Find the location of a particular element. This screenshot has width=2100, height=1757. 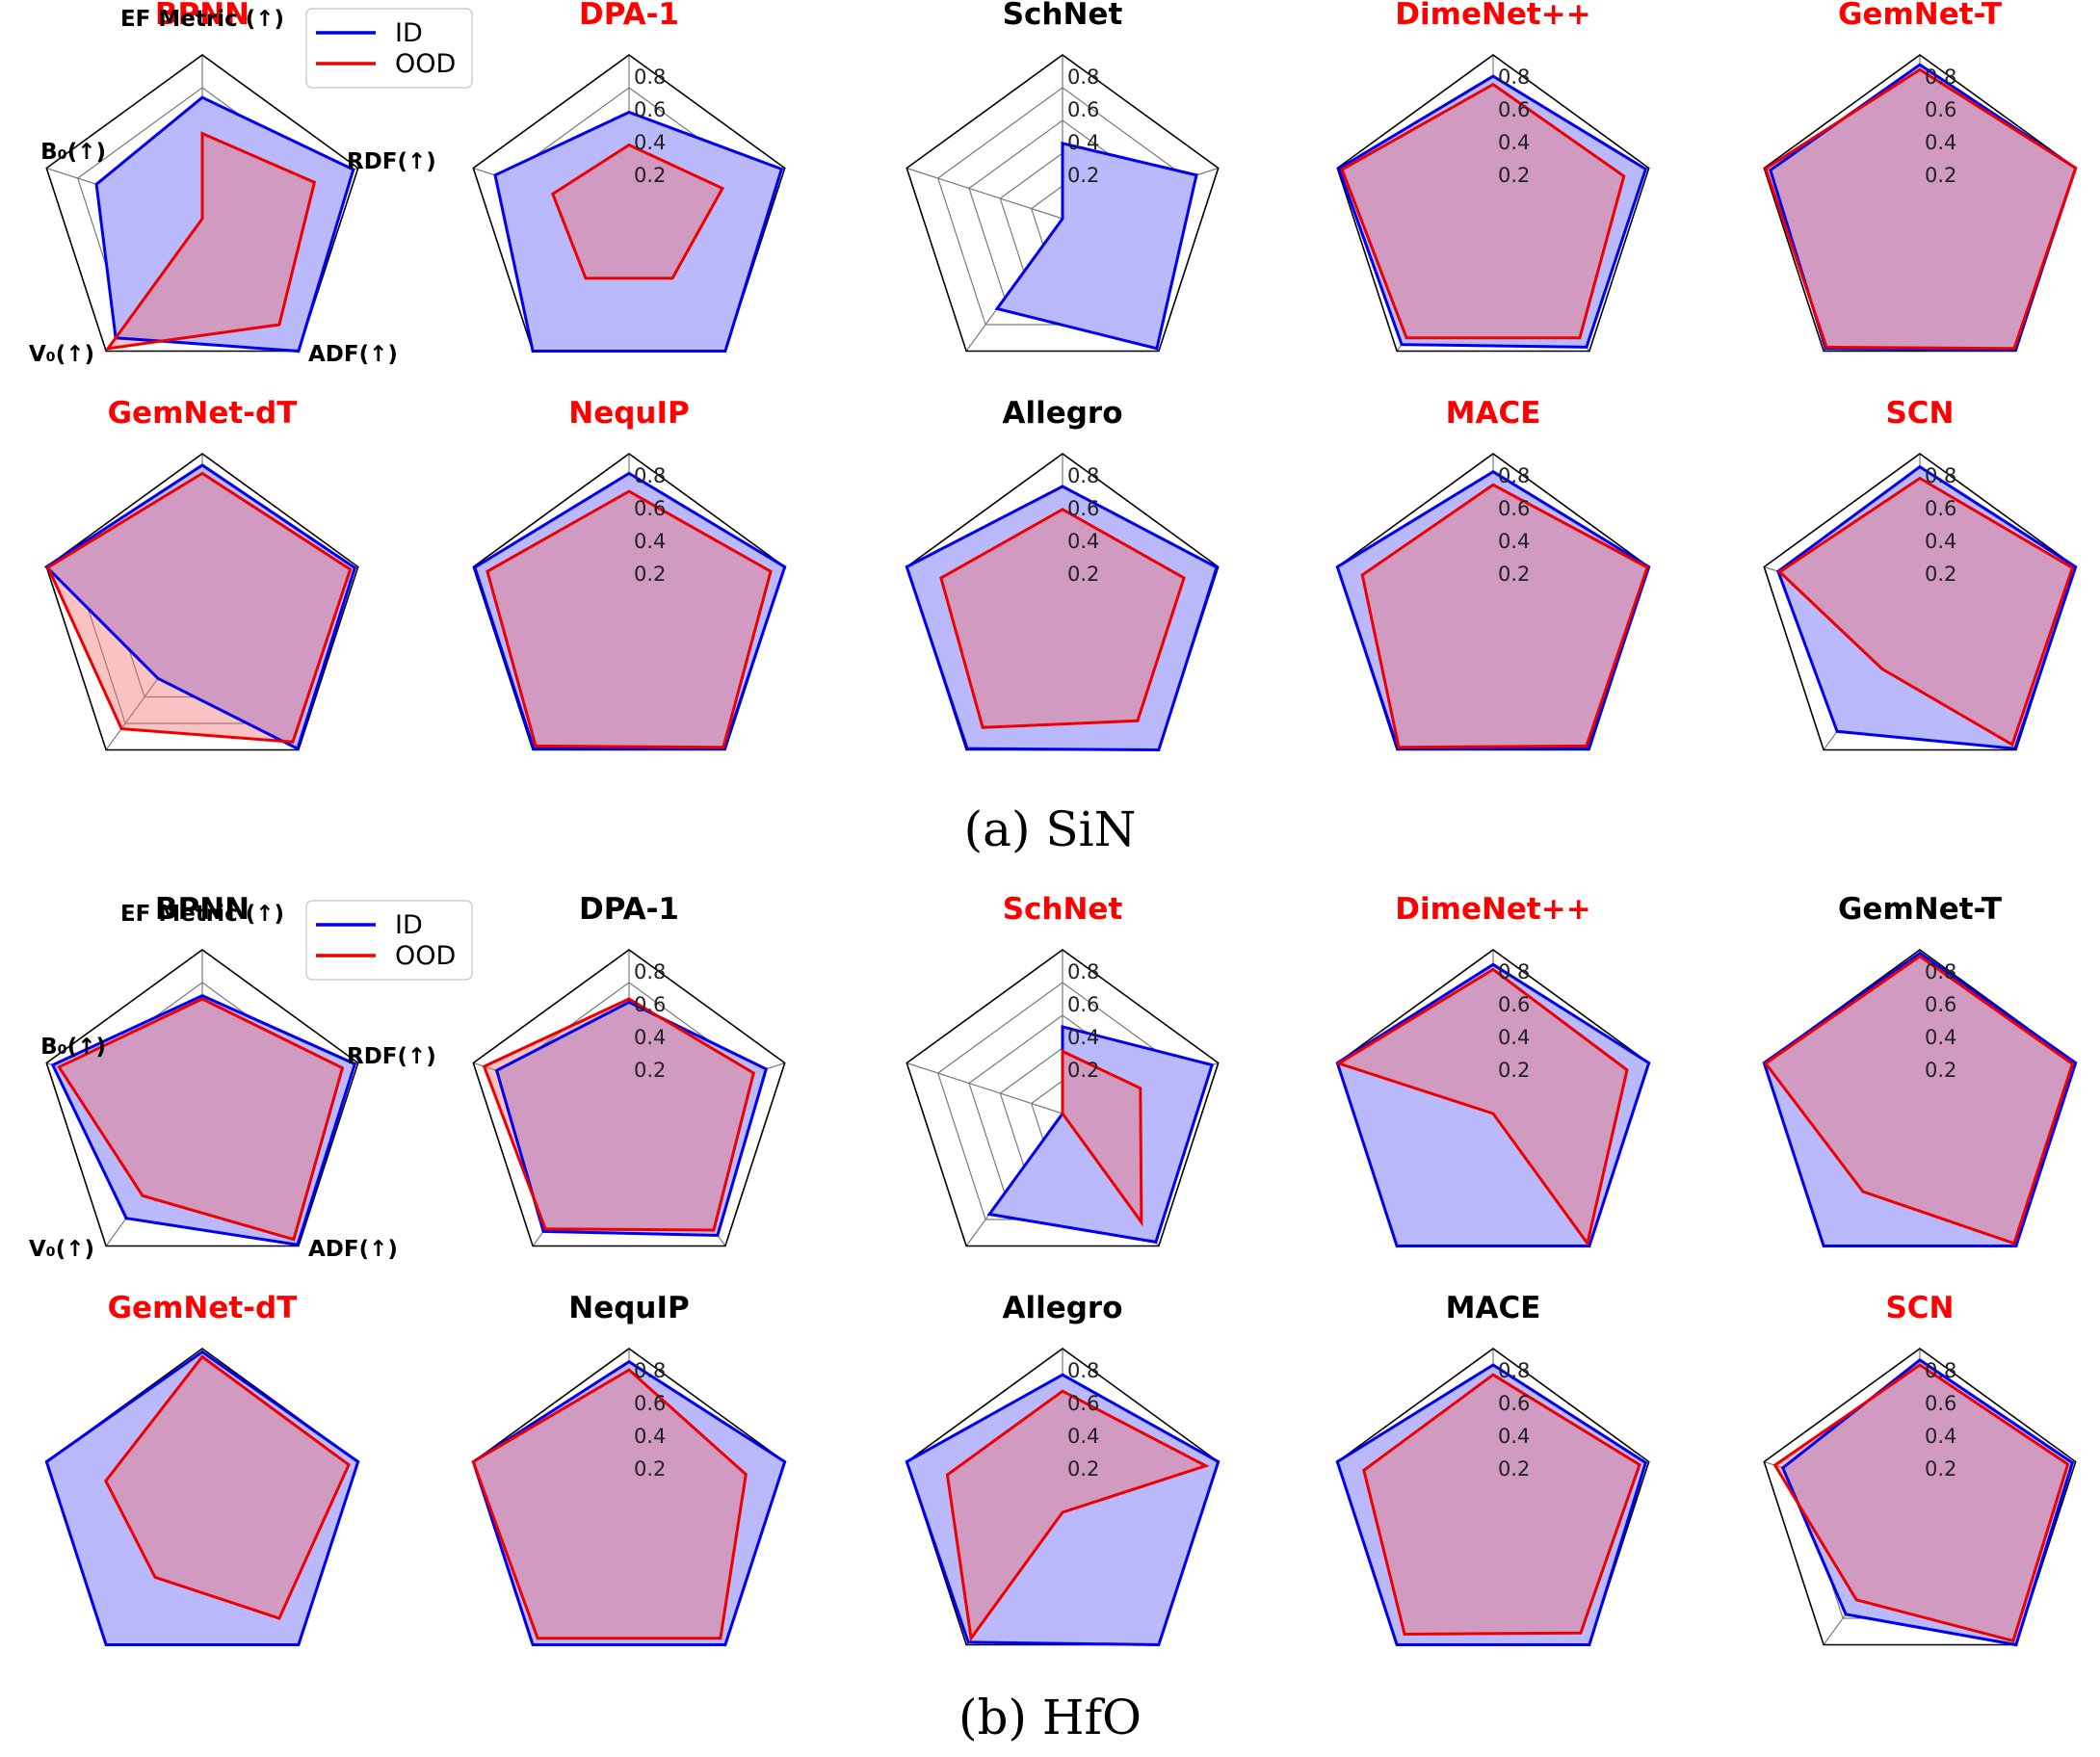

model-title: SchNet is located at coordinates (1063, 16).